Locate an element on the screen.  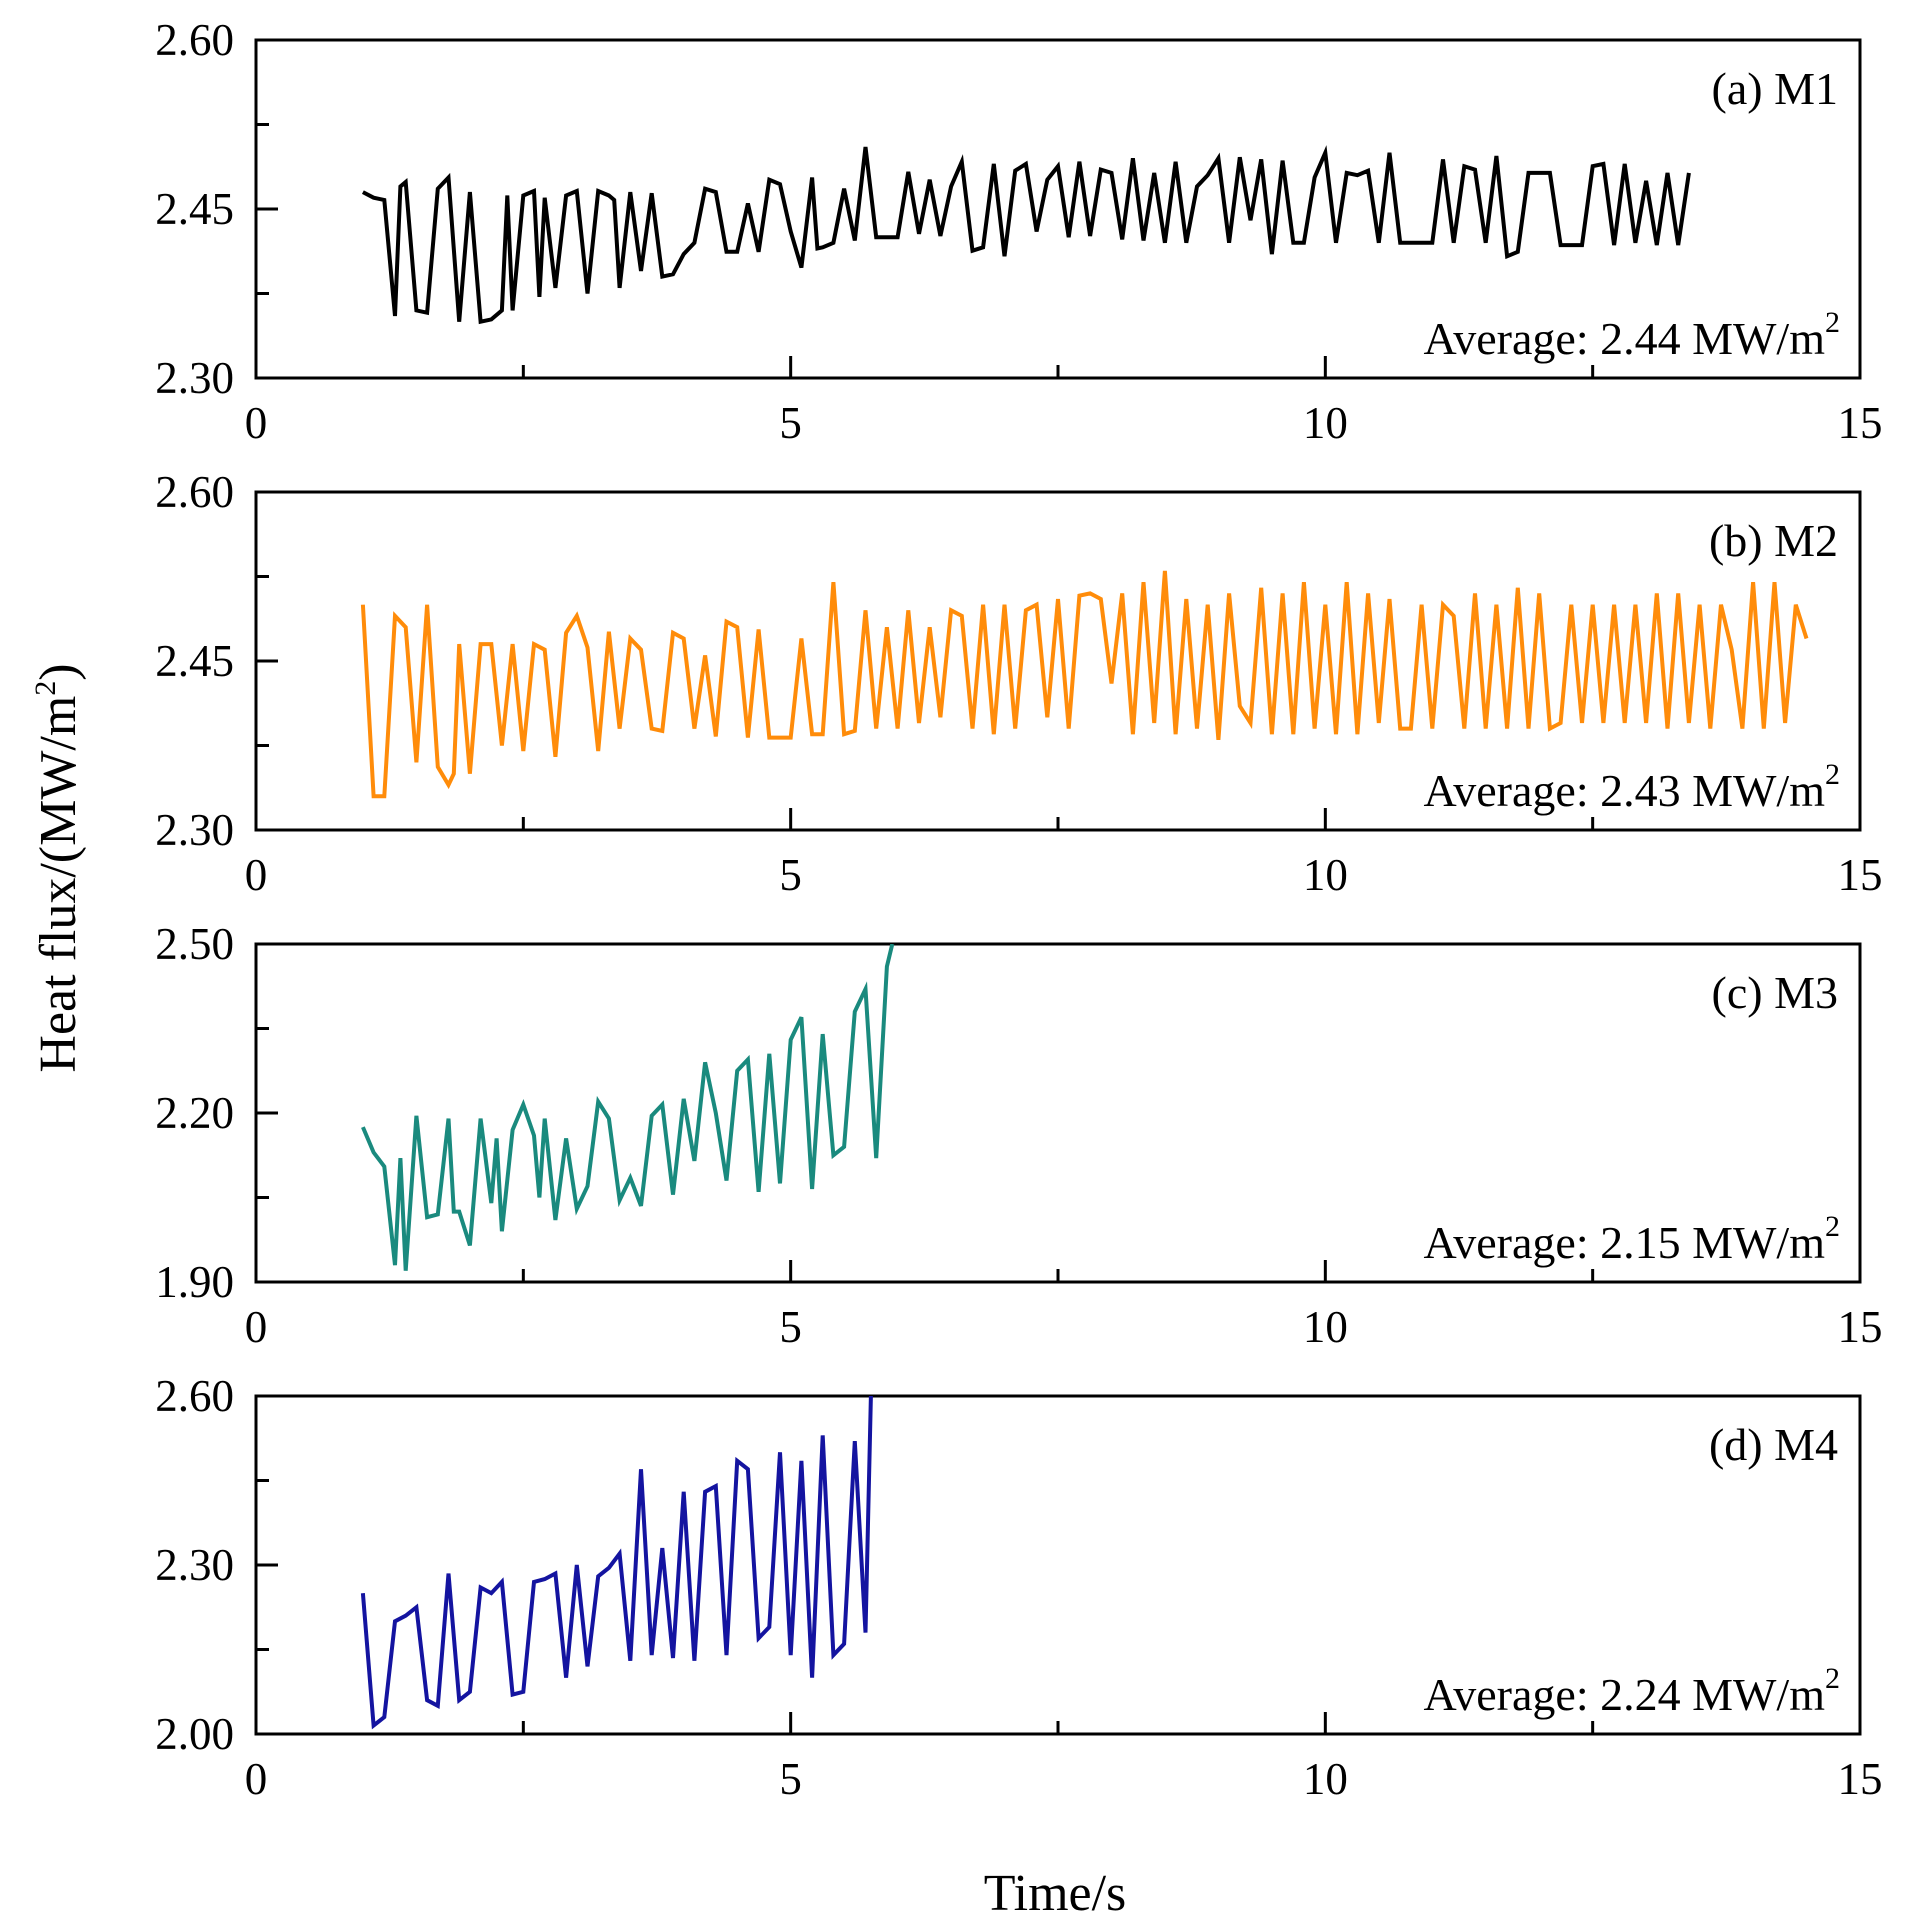
average-text: Average: 2.24 MW/m is located at coordinates (1624, 1694).